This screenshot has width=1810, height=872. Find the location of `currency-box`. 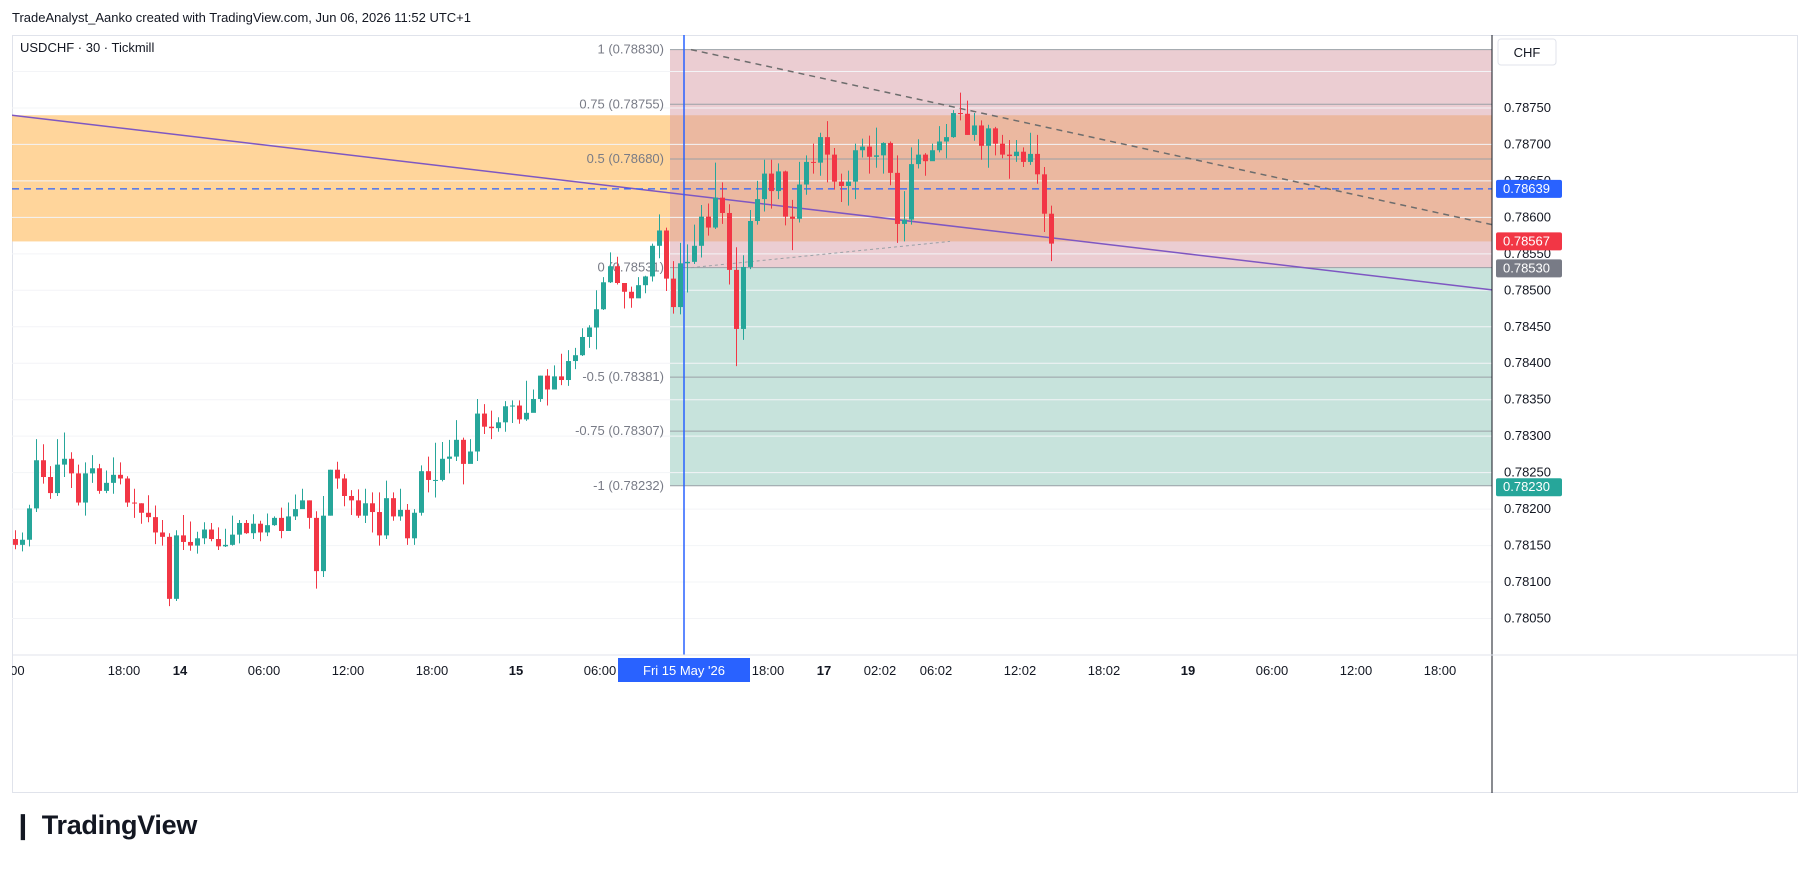

currency-box is located at coordinates (1527, 52).